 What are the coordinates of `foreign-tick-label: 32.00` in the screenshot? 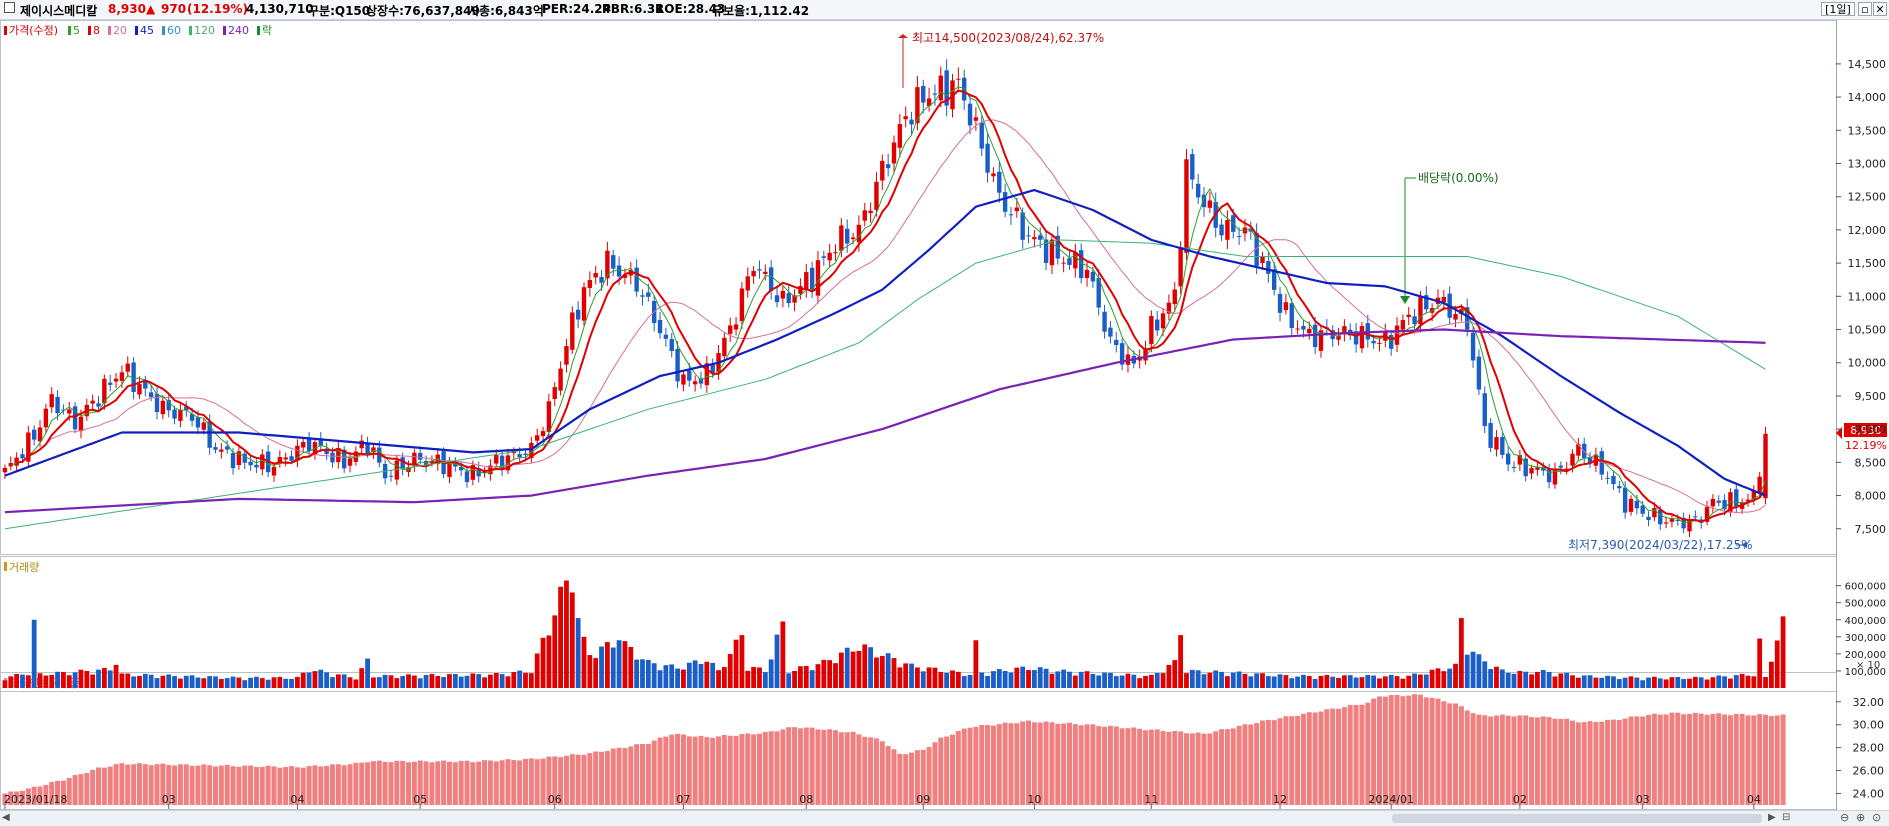 It's located at (1869, 702).